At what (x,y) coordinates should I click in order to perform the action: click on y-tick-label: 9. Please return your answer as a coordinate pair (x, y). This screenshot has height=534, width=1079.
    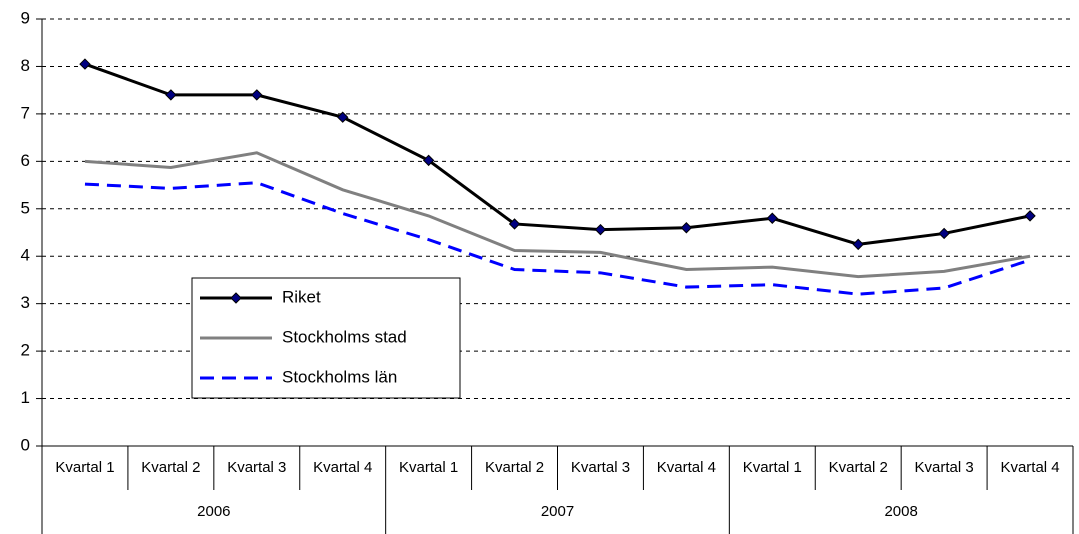
    Looking at the image, I should click on (25, 17).